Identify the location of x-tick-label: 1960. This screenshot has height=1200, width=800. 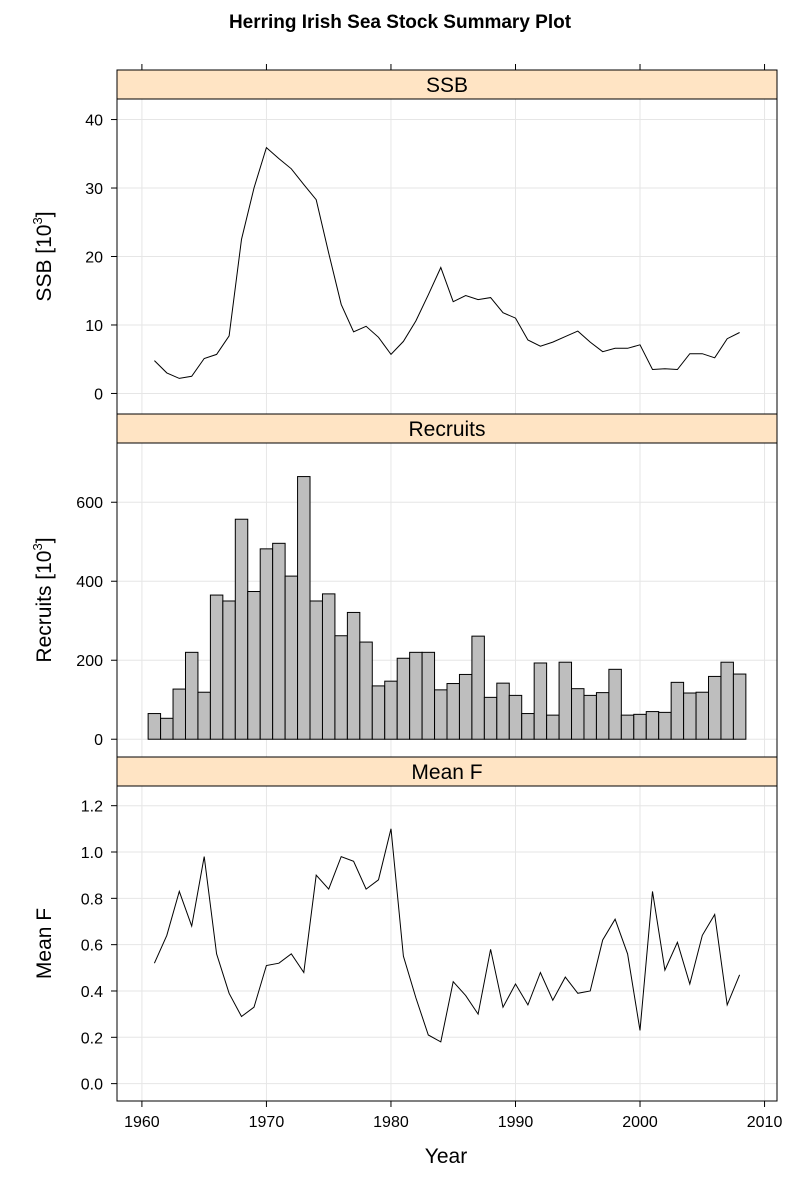
(142, 1122).